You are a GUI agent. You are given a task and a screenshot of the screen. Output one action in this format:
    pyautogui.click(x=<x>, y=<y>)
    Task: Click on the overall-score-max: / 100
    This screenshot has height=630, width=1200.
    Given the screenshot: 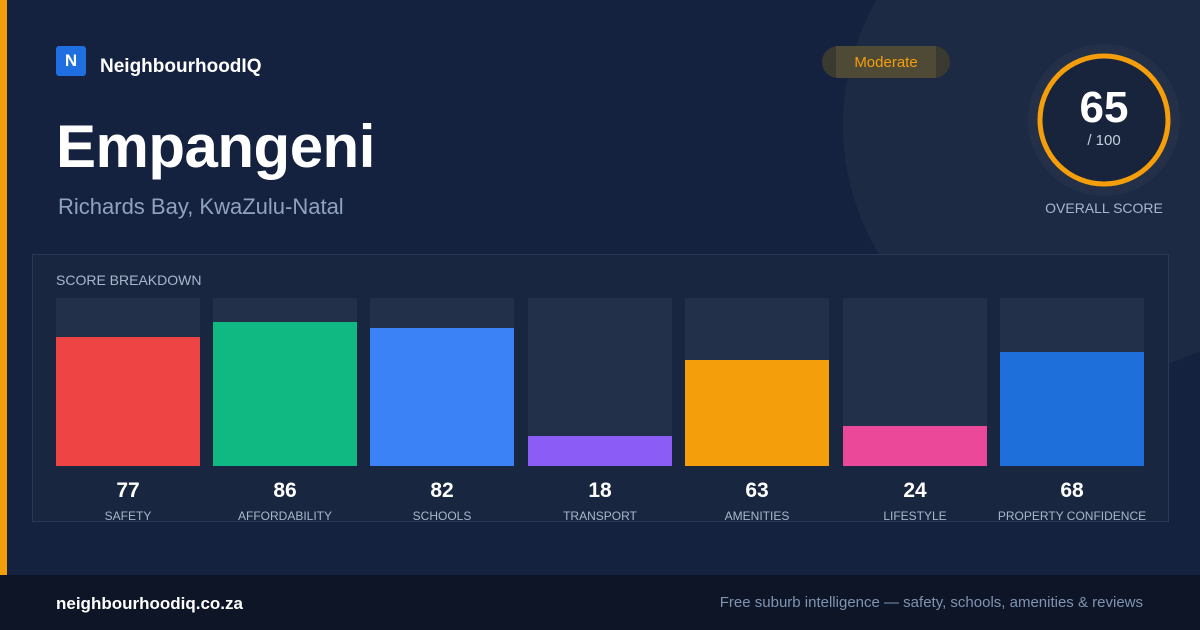 What is the action you would take?
    pyautogui.click(x=1104, y=140)
    